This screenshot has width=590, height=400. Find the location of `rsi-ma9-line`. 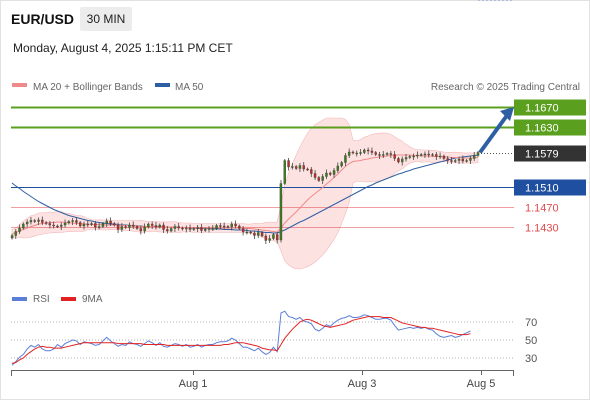

rsi-ma9-line is located at coordinates (241, 340).